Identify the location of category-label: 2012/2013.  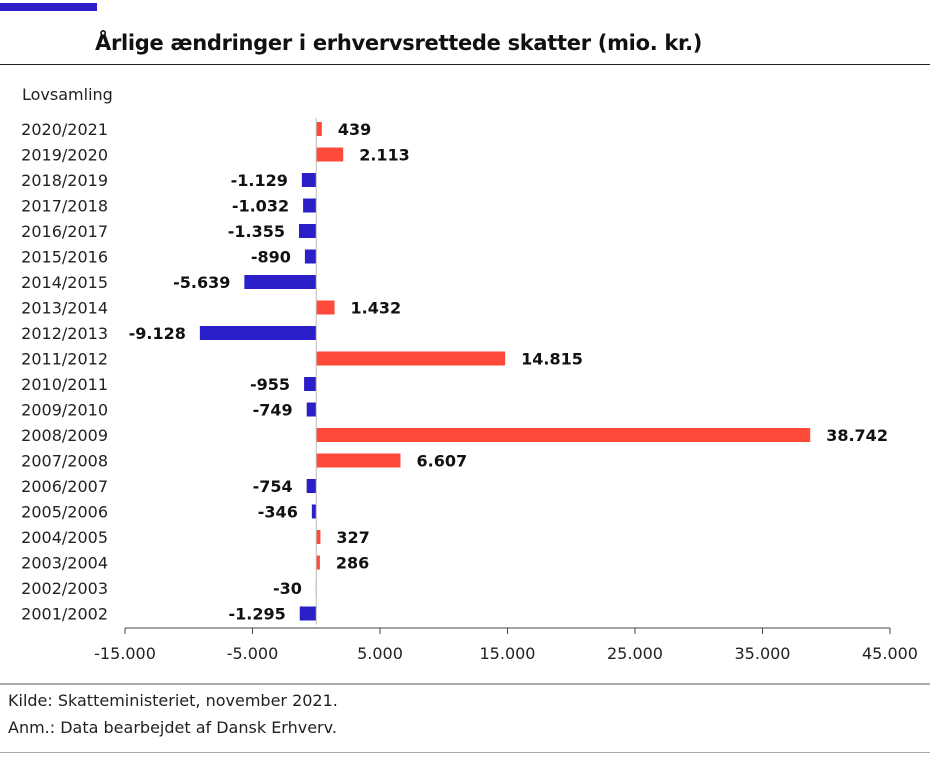
(64, 333).